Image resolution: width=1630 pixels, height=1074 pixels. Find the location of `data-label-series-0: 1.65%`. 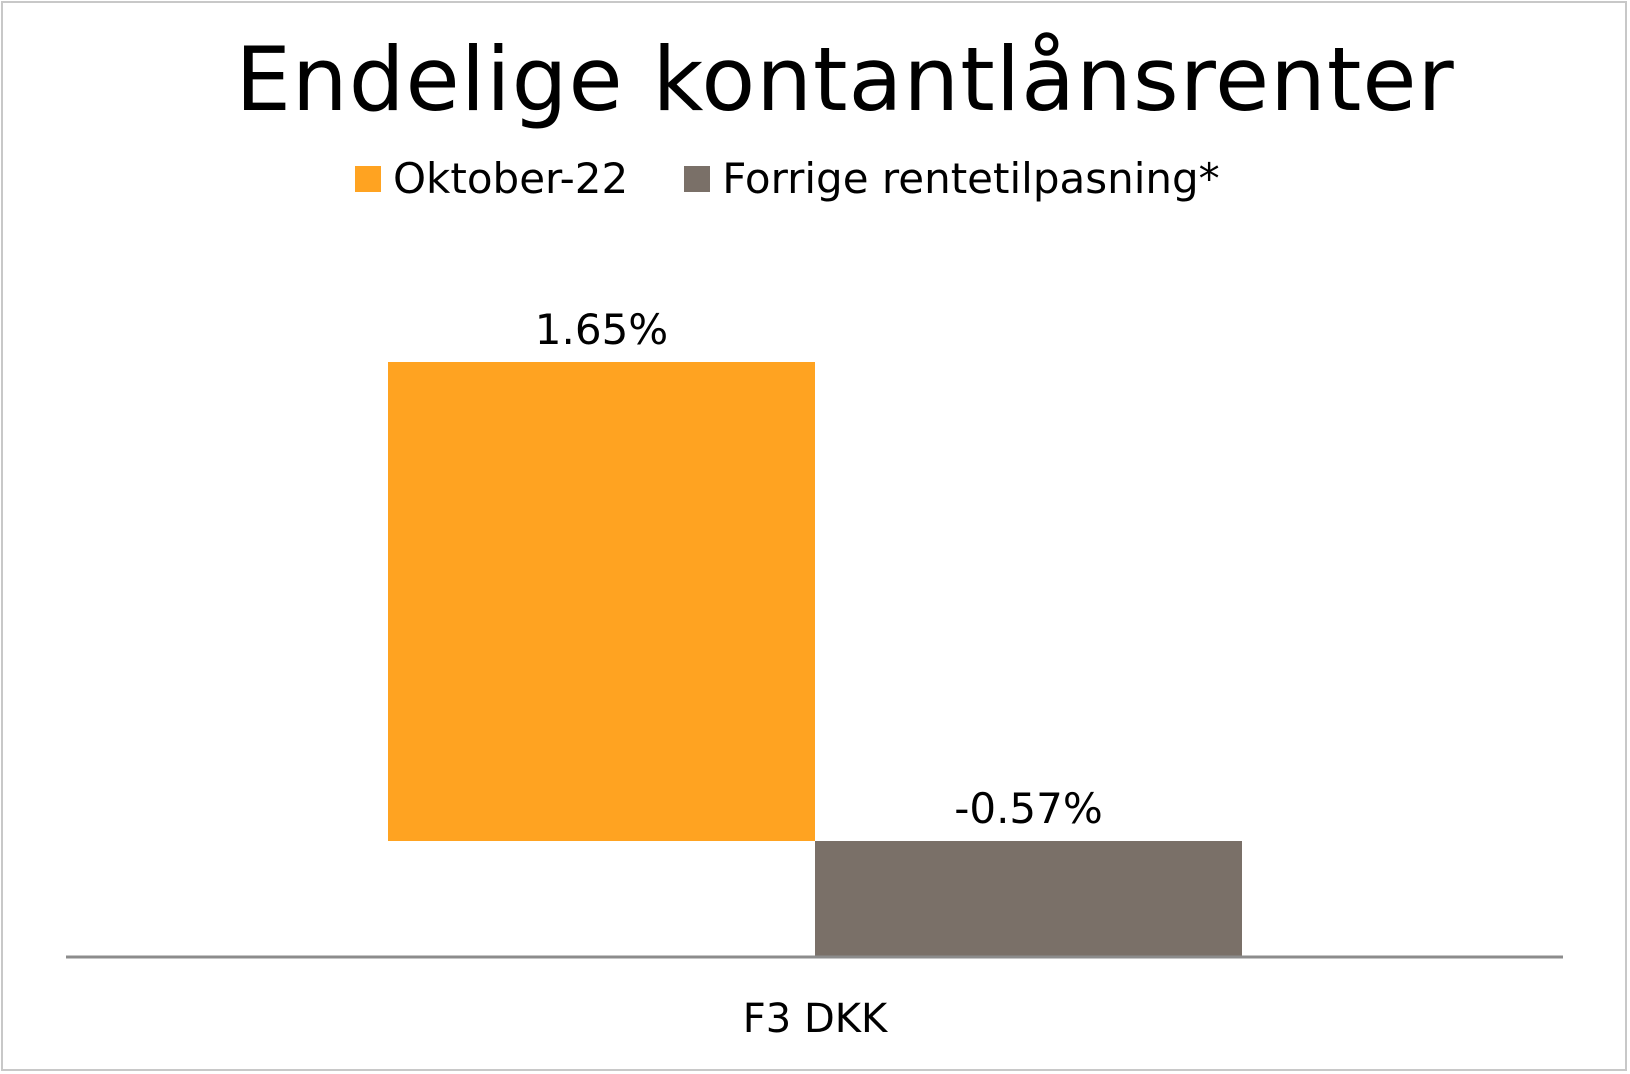

data-label-series-0: 1.65% is located at coordinates (601, 329).